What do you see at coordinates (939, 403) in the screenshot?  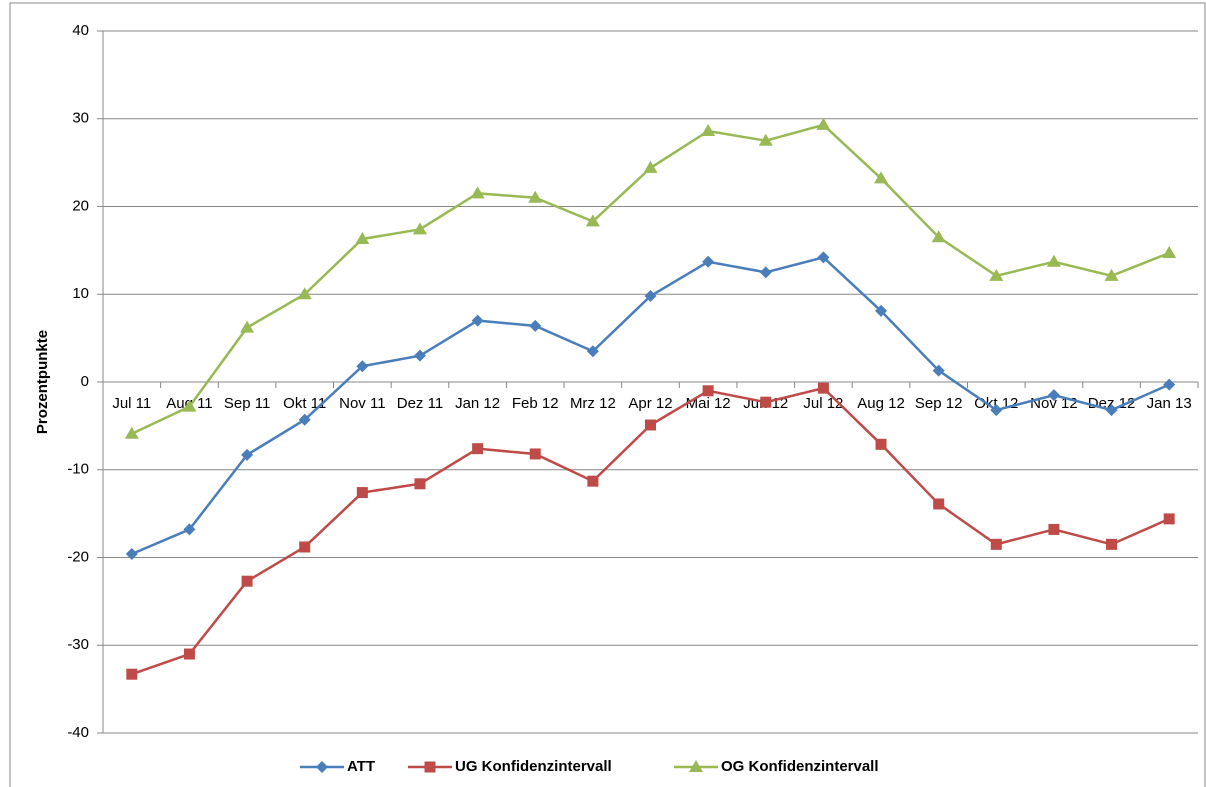 I see `x-tick-label: Sep 12` at bounding box center [939, 403].